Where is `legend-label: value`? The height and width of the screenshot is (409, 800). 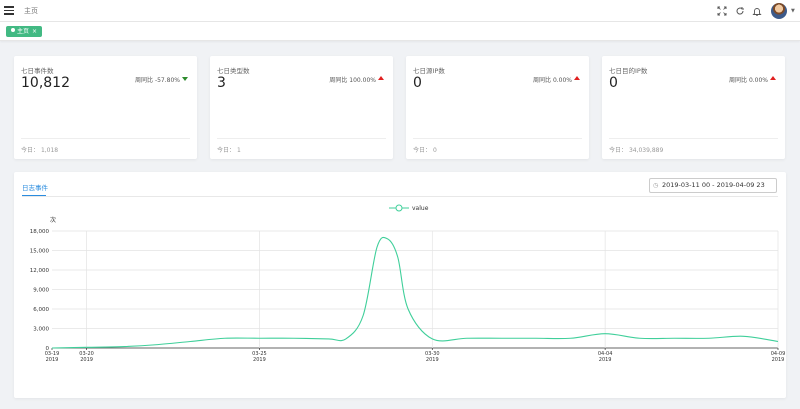 legend-label: value is located at coordinates (420, 208).